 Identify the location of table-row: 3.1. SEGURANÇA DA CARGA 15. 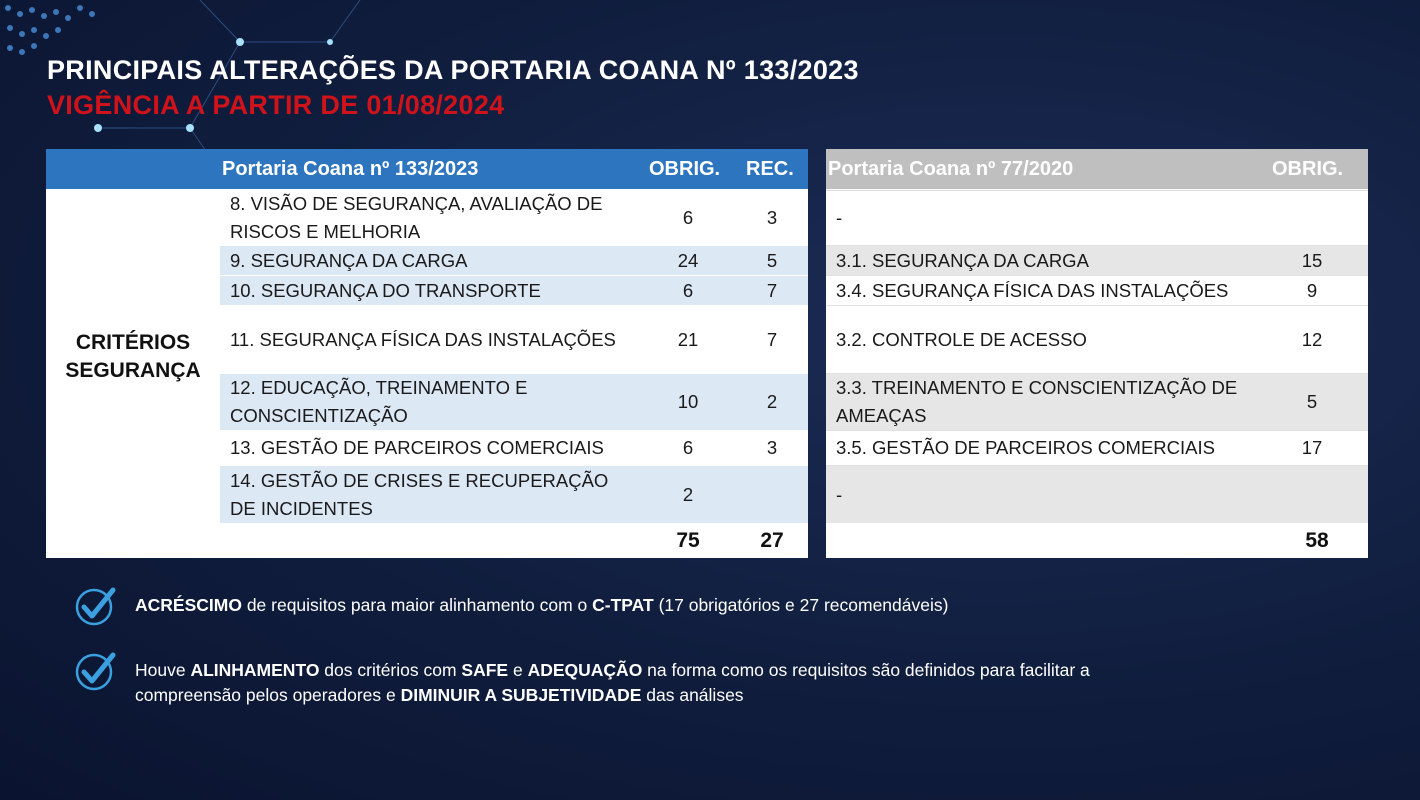
(1097, 260).